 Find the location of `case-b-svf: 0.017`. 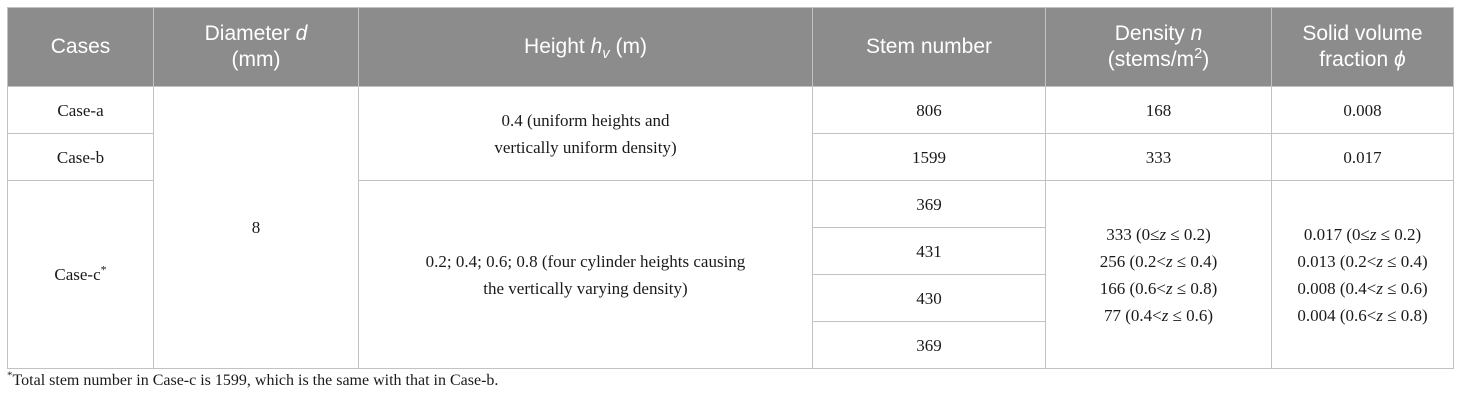

case-b-svf: 0.017 is located at coordinates (1362, 157).